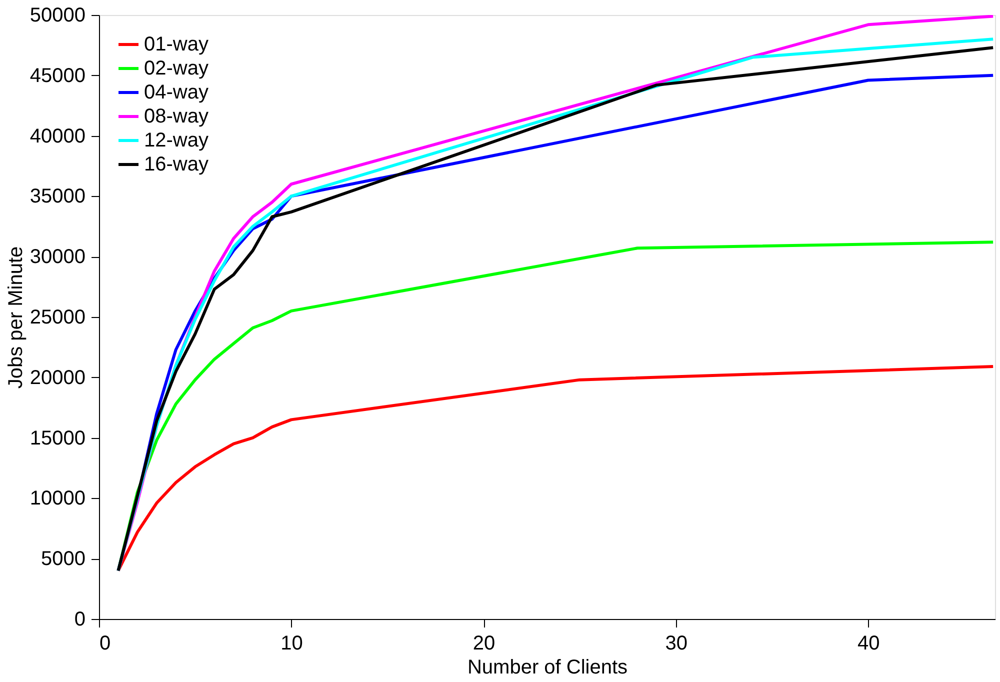  What do you see at coordinates (105, 643) in the screenshot?
I see `x-tick-label: 0` at bounding box center [105, 643].